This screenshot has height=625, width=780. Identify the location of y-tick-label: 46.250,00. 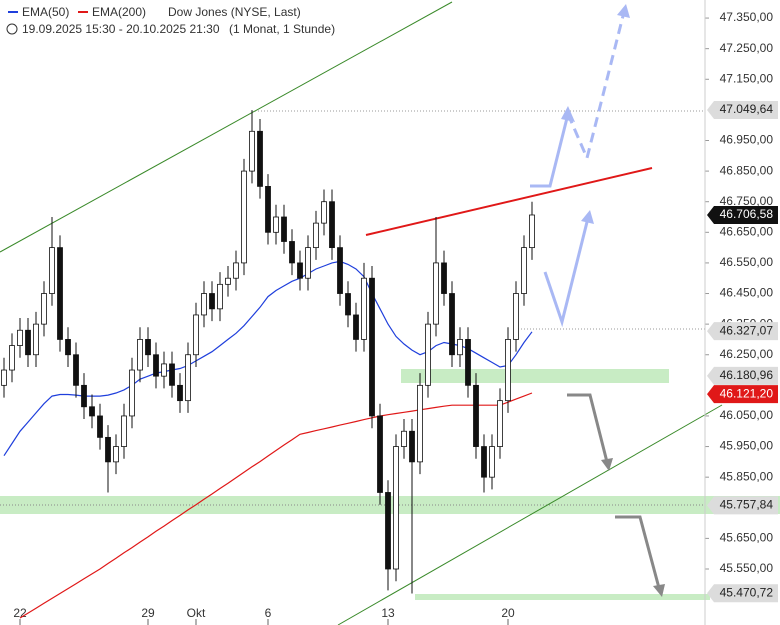
(747, 354).